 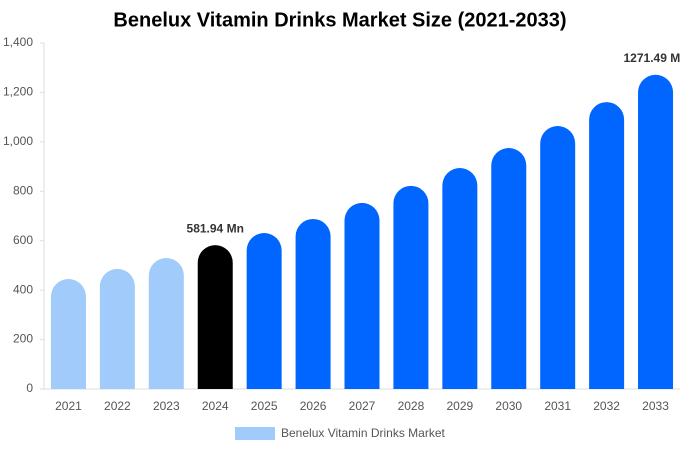 I want to click on x-tick-label: 2022, so click(x=117, y=406).